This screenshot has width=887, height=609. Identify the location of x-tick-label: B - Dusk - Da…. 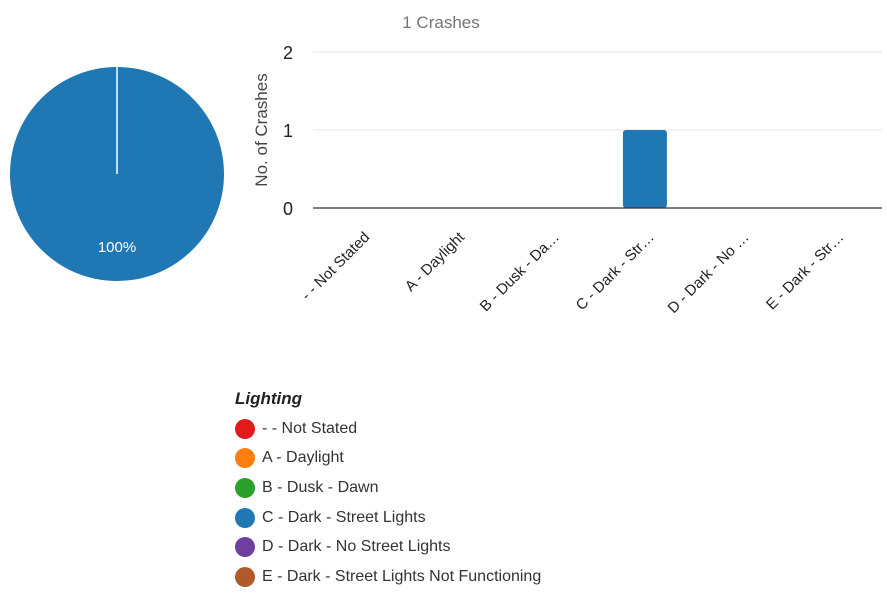
(520, 272).